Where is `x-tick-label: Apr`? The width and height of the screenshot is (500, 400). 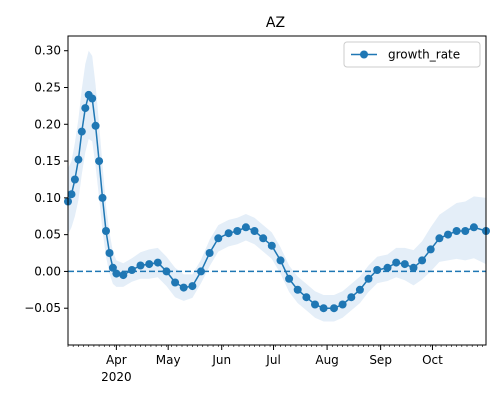
x-tick-label: Apr is located at coordinates (116, 360).